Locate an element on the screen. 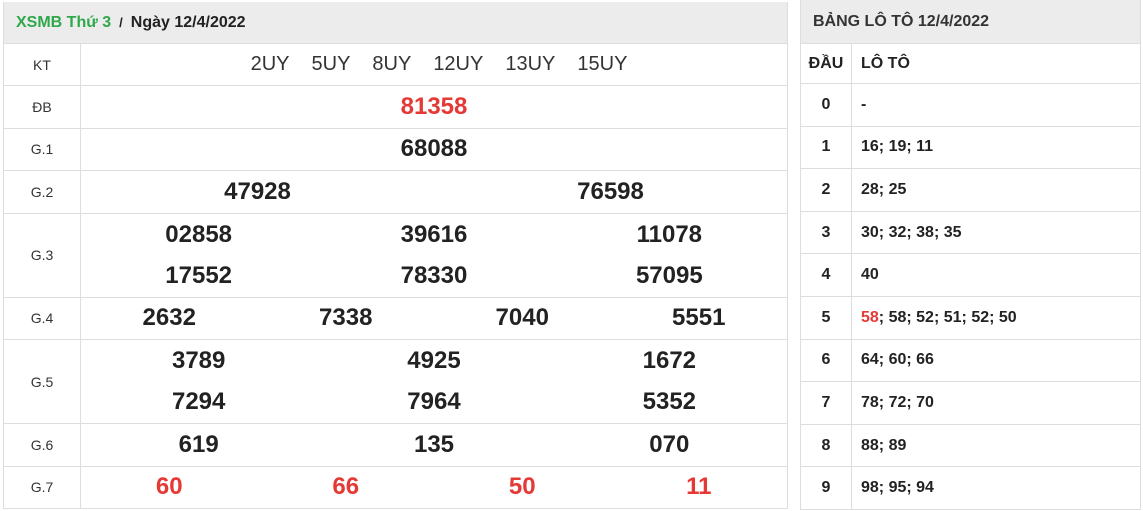 This screenshot has width=1143, height=511. prize-number: 135 is located at coordinates (434, 444).